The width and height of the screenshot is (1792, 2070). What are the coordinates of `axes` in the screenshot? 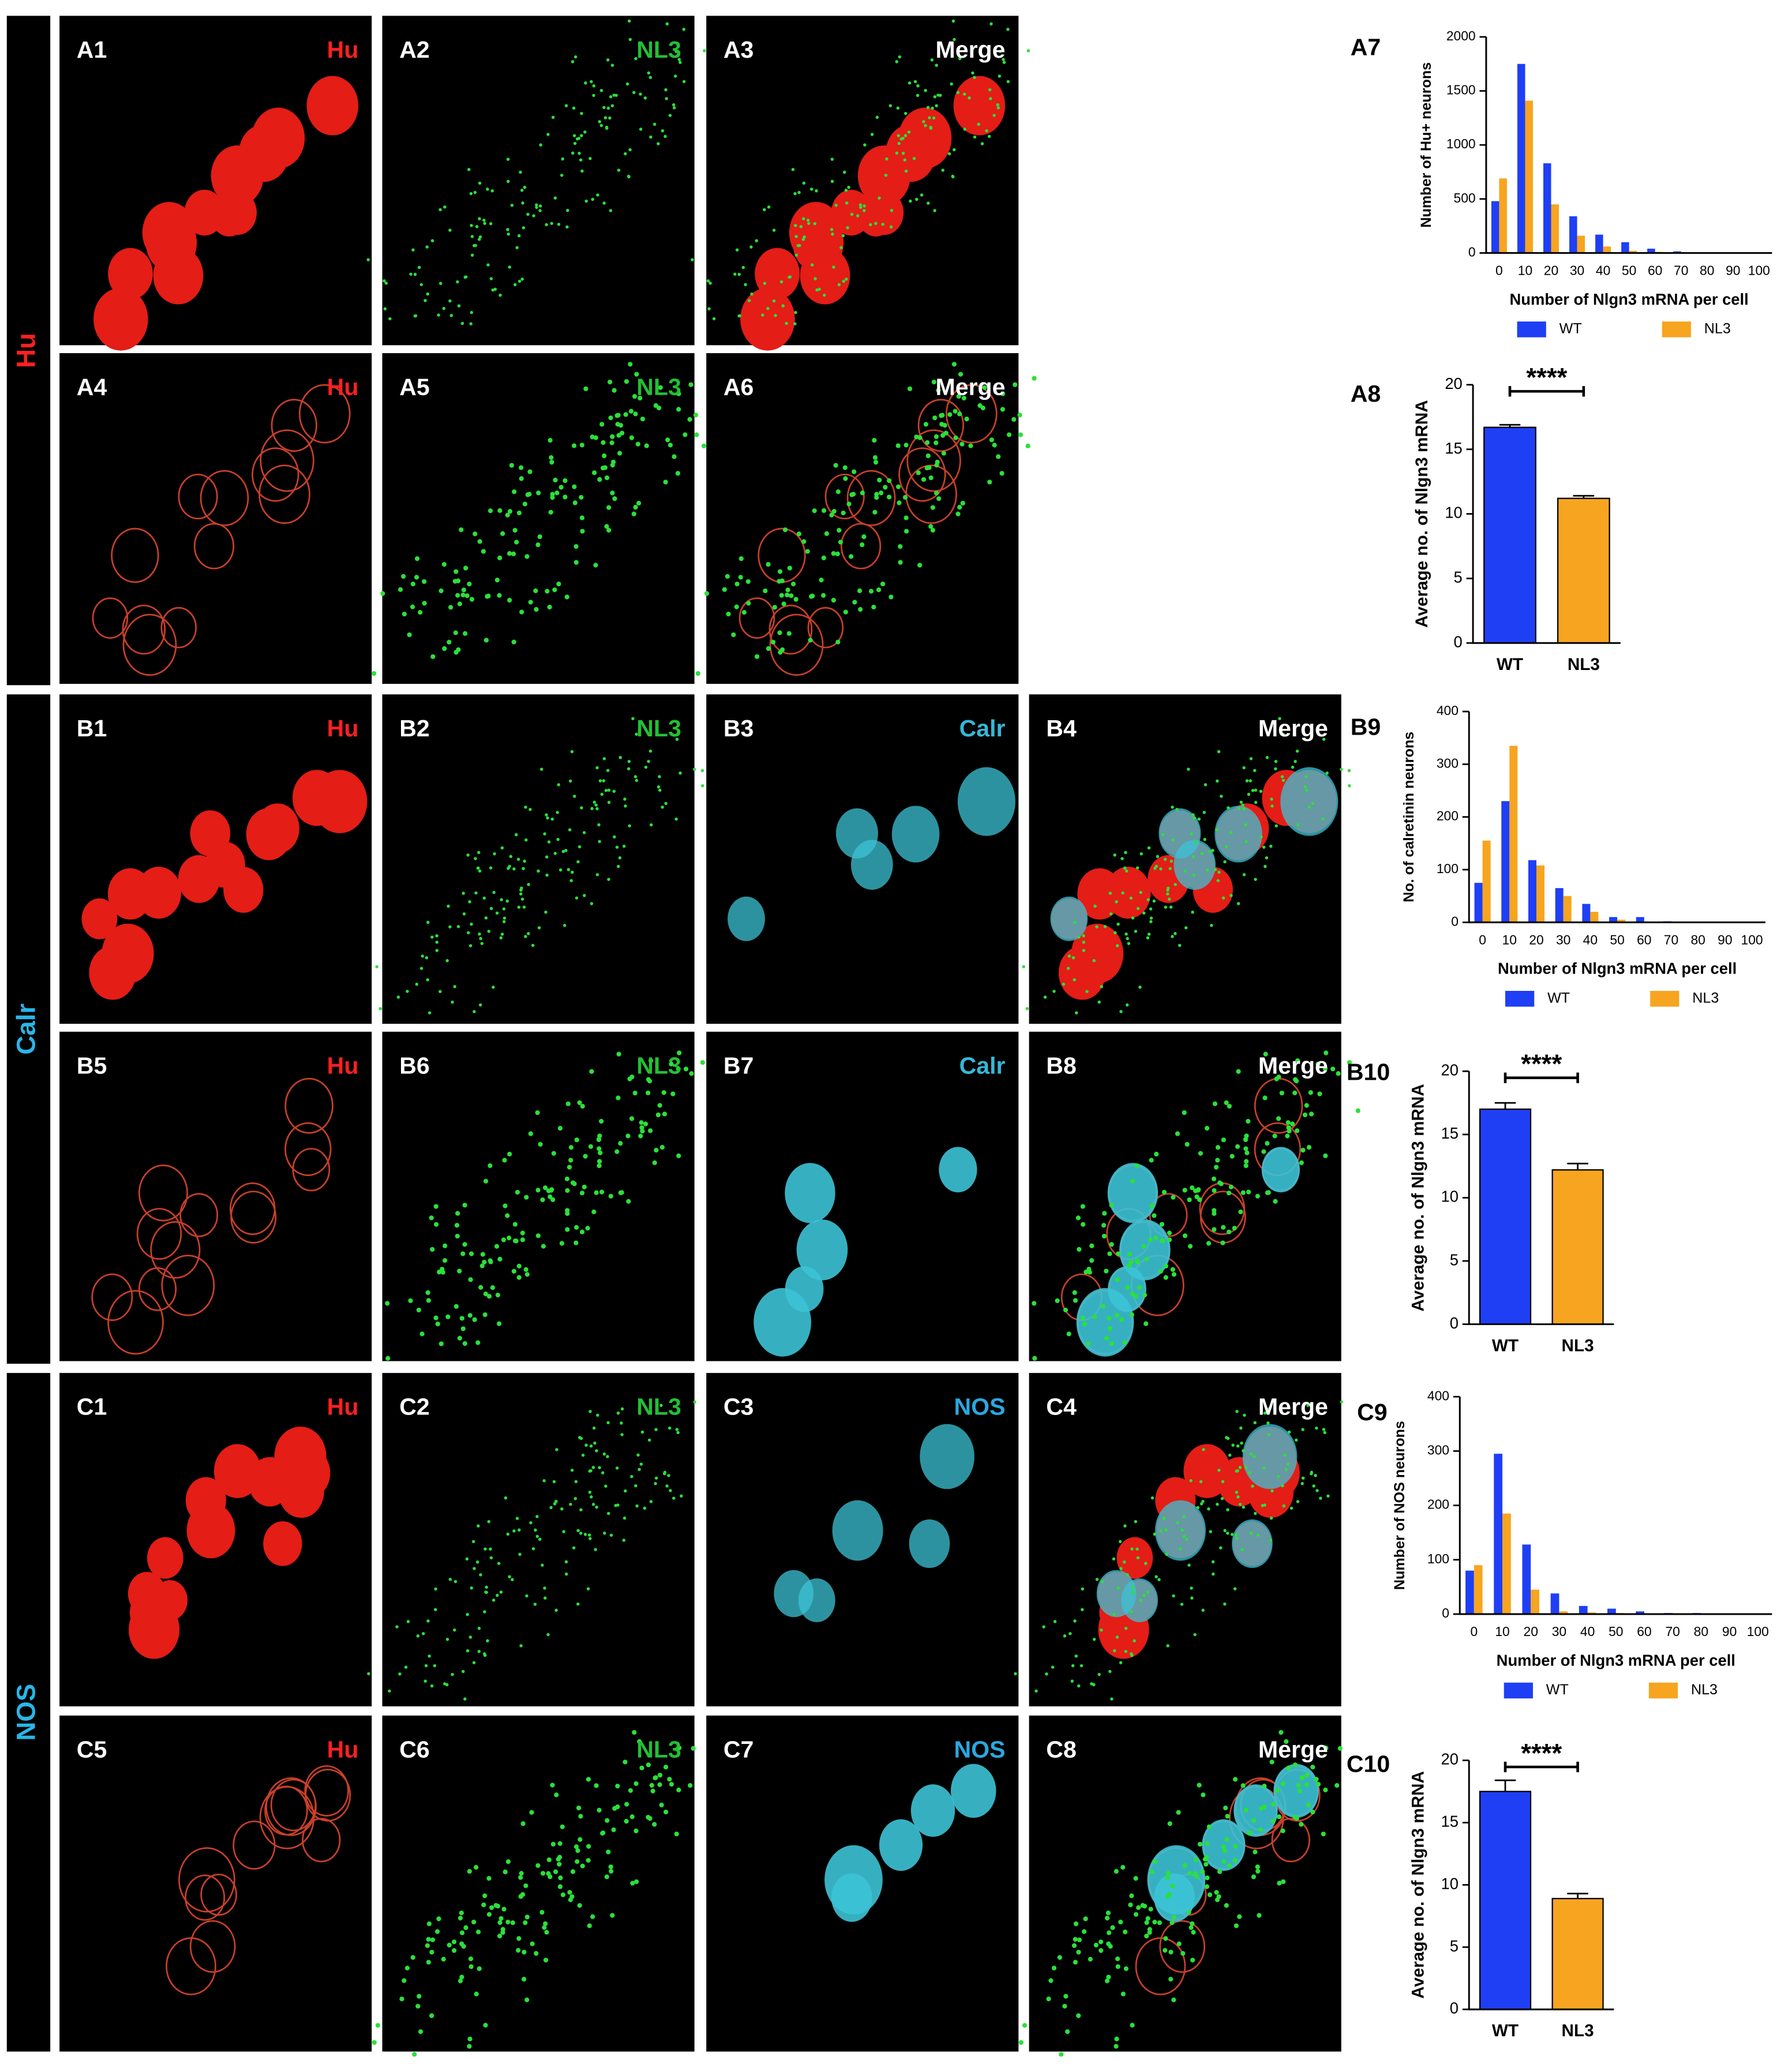 It's located at (1541, 1198).